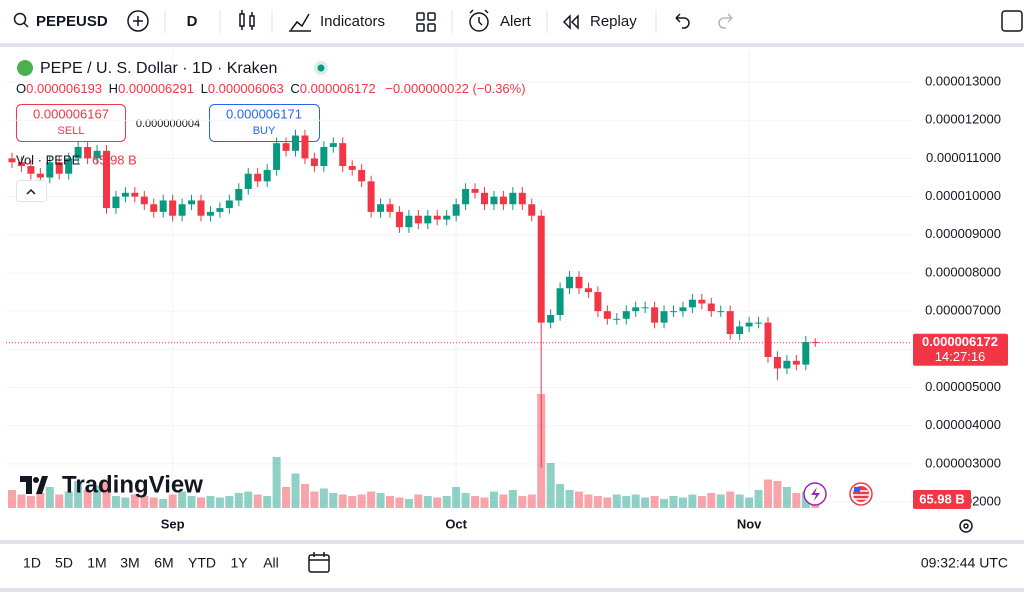  Describe the element at coordinates (247, 20) in the screenshot. I see `chart-type-button` at that location.